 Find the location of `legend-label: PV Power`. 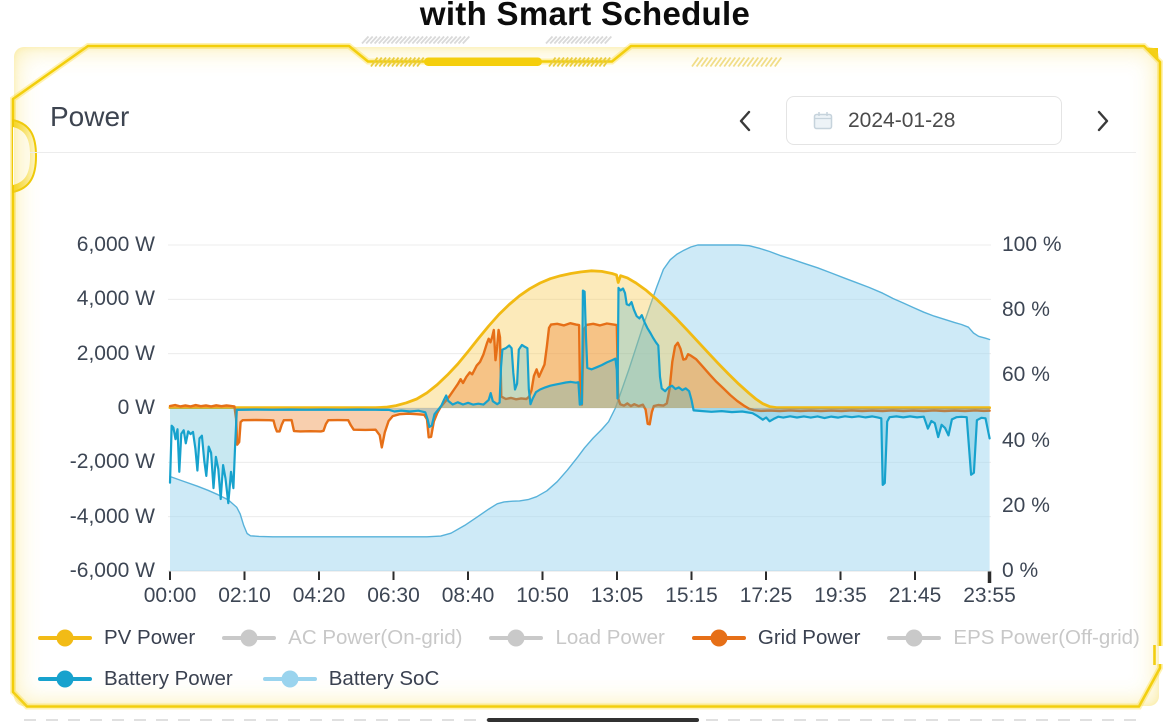

legend-label: PV Power is located at coordinates (150, 637).